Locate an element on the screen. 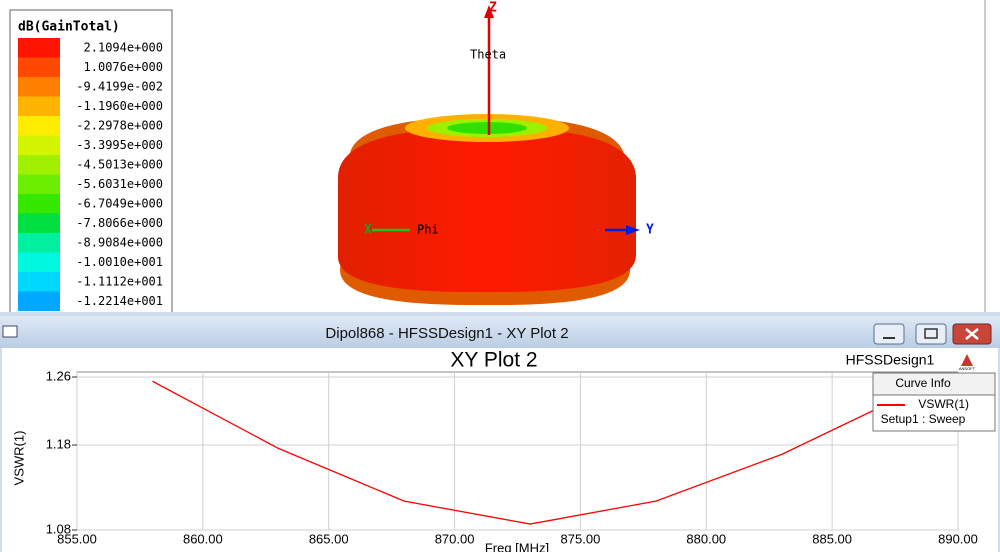  legend-label: -6.7049e+000 is located at coordinates (119, 204).